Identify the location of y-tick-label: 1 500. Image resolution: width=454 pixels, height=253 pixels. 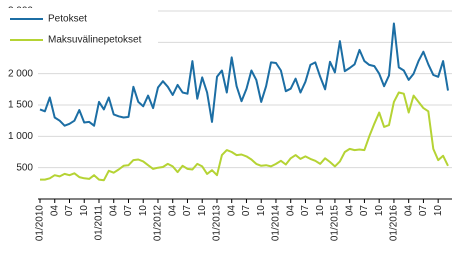
(20, 105).